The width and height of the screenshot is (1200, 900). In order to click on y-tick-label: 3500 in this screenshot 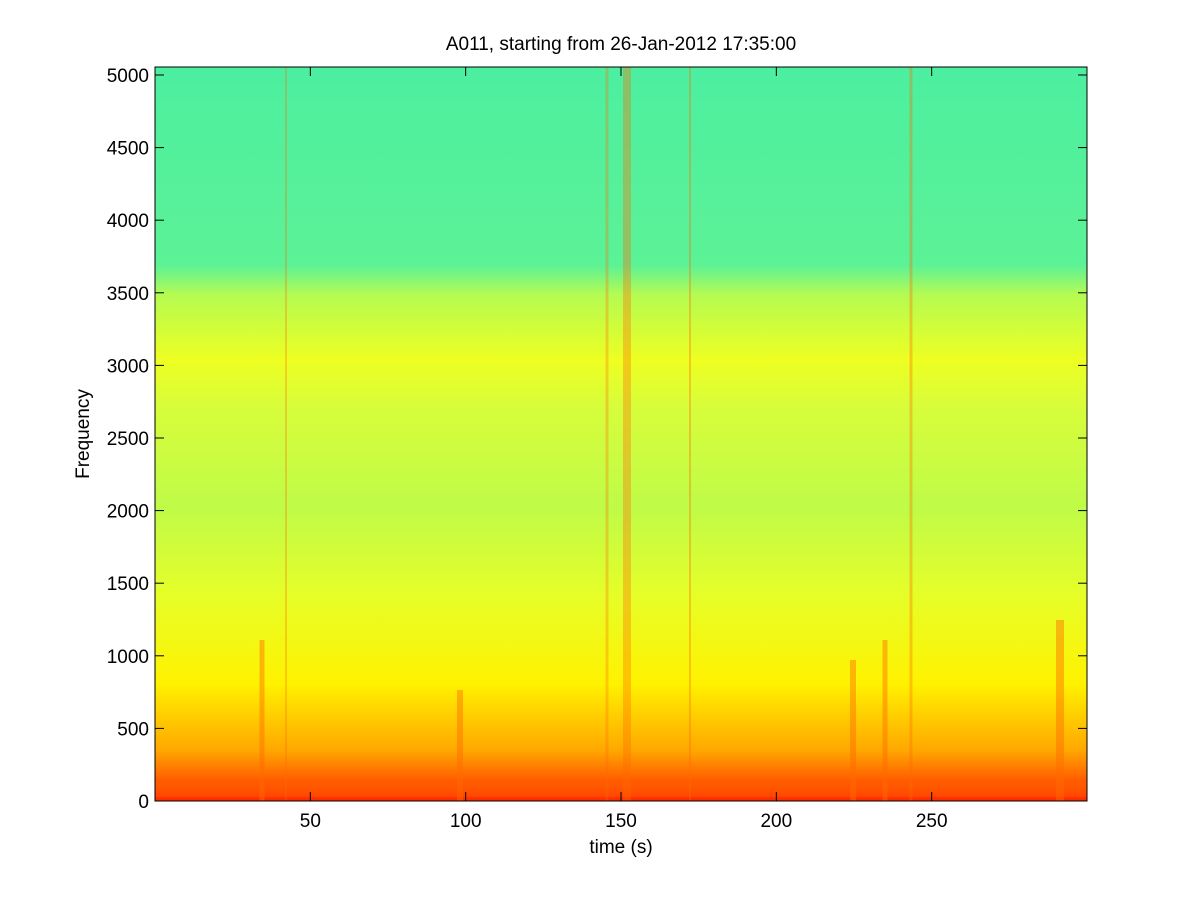, I will do `click(128, 294)`.